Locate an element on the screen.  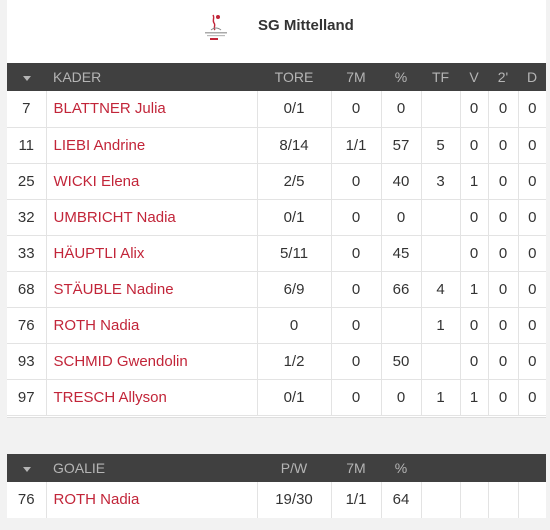
player-row: 97 TRESCH Allyson 0/1 0 0 1 1 0 0 is located at coordinates (276, 397).